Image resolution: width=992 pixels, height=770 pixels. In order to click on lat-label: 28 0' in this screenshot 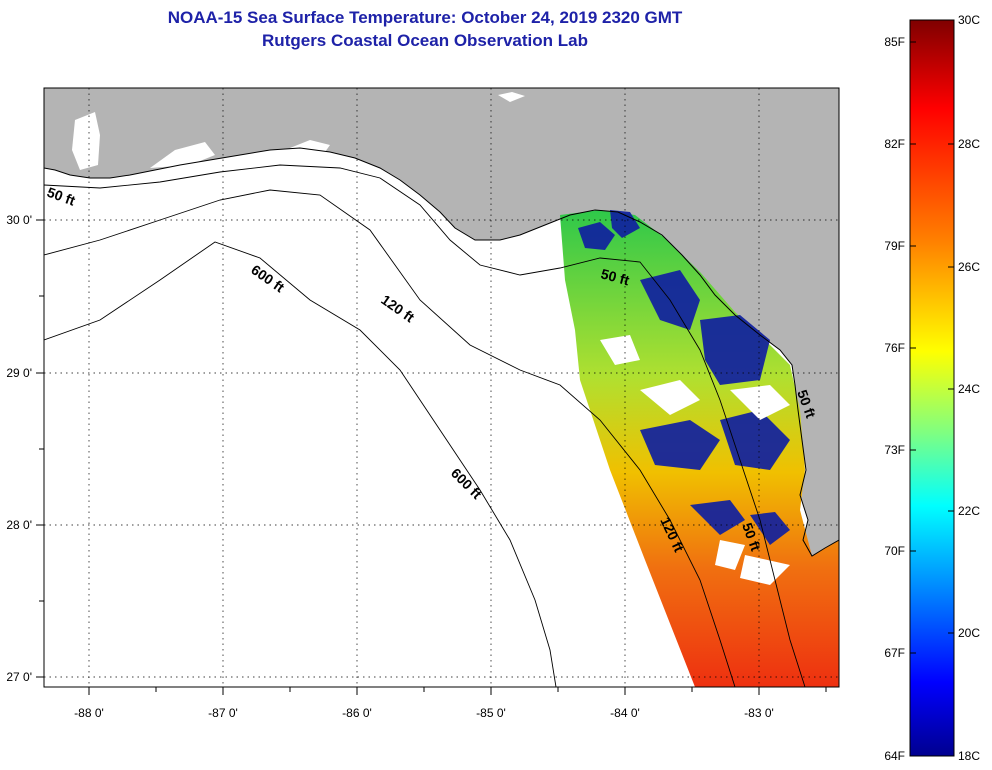, I will do `click(19, 525)`.